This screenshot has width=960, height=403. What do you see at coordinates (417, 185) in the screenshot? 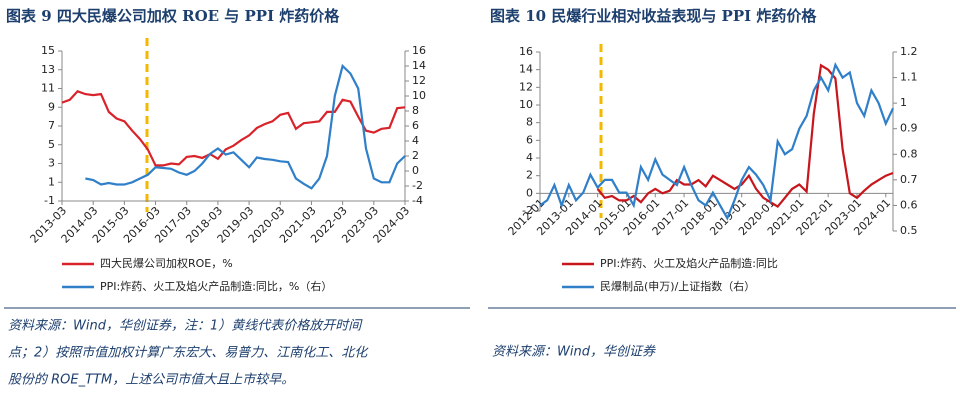
I see `y2-tick-label: -2` at bounding box center [417, 185].